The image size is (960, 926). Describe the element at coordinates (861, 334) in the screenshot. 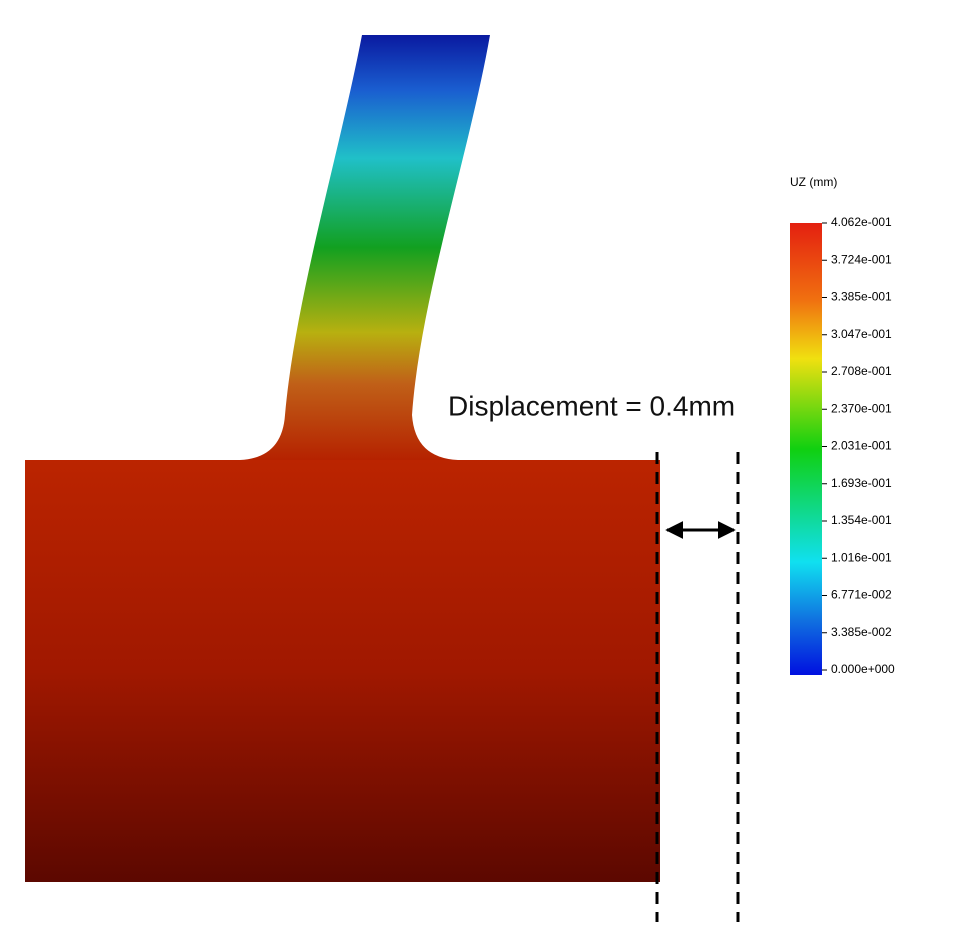

I see `legend-label: 3.047e-001` at that location.